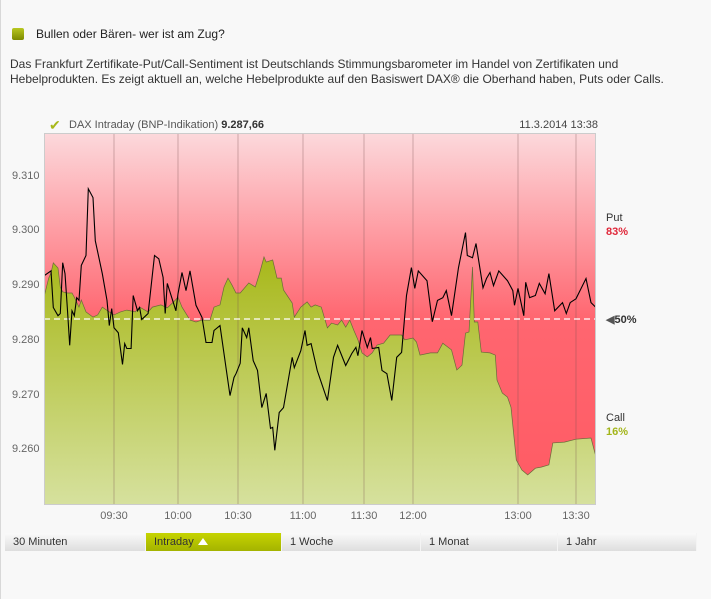  I want to click on page-border, so click(0, 299).